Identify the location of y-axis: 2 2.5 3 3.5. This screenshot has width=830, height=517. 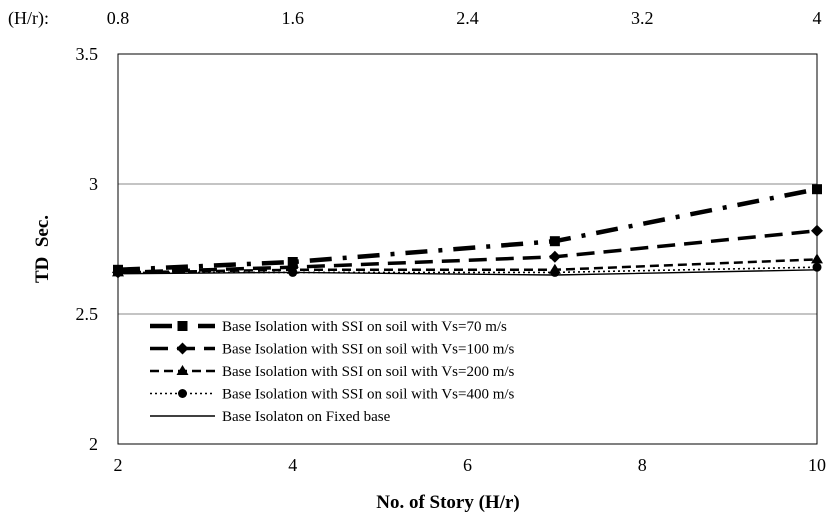
(87, 249).